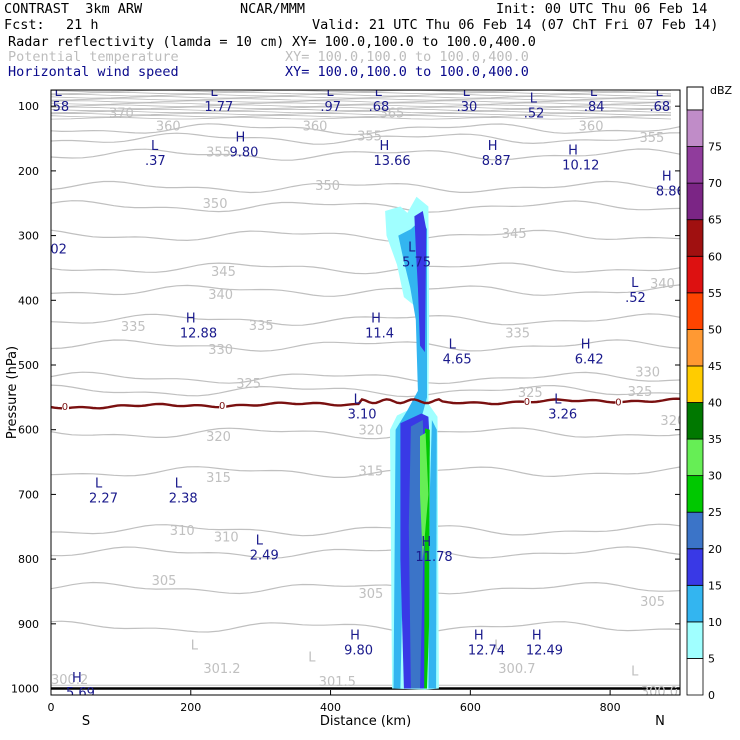 Image resolution: width=740 pixels, height=740 pixels. Describe the element at coordinates (337, 682) in the screenshot. I see `theta-label: 301.5` at that location.